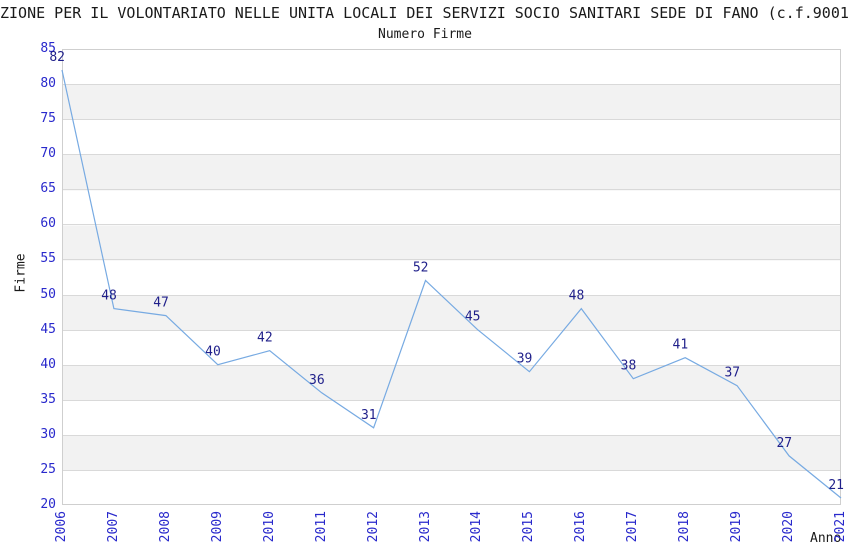 Image resolution: width=850 pixels, height=550 pixels. I want to click on y-tick-label: 80, so click(48, 84).